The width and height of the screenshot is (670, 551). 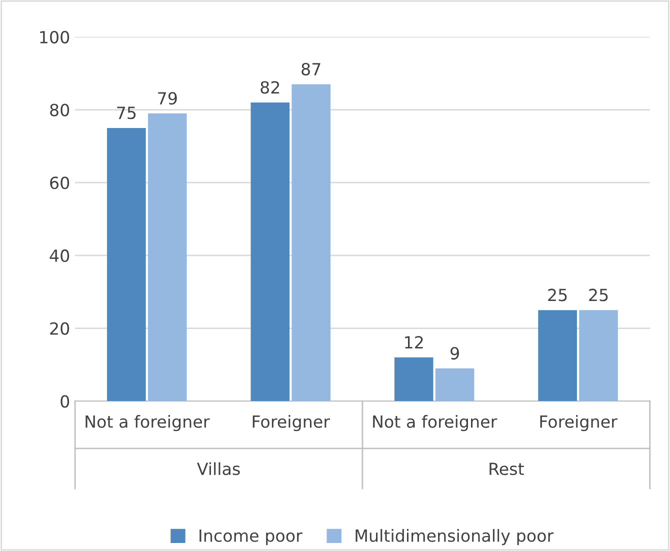 What do you see at coordinates (60, 328) in the screenshot?
I see `y-tick-label: 20` at bounding box center [60, 328].